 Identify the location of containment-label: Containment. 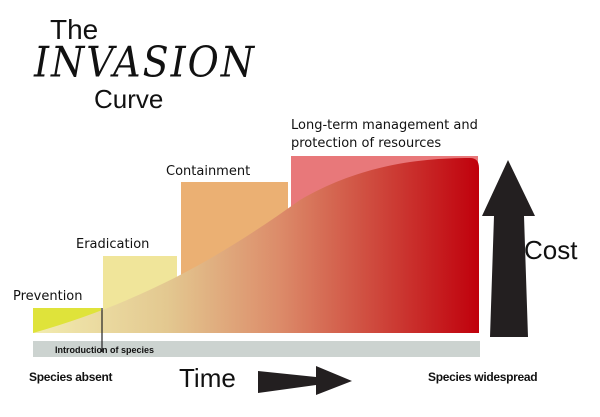
(208, 171).